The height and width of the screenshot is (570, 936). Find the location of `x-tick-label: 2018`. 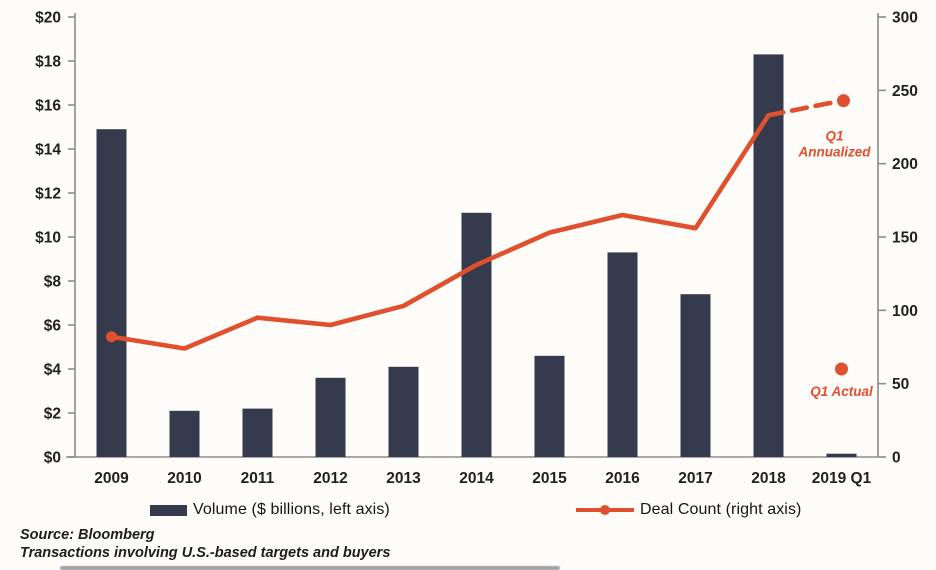

x-tick-label: 2018 is located at coordinates (768, 478).